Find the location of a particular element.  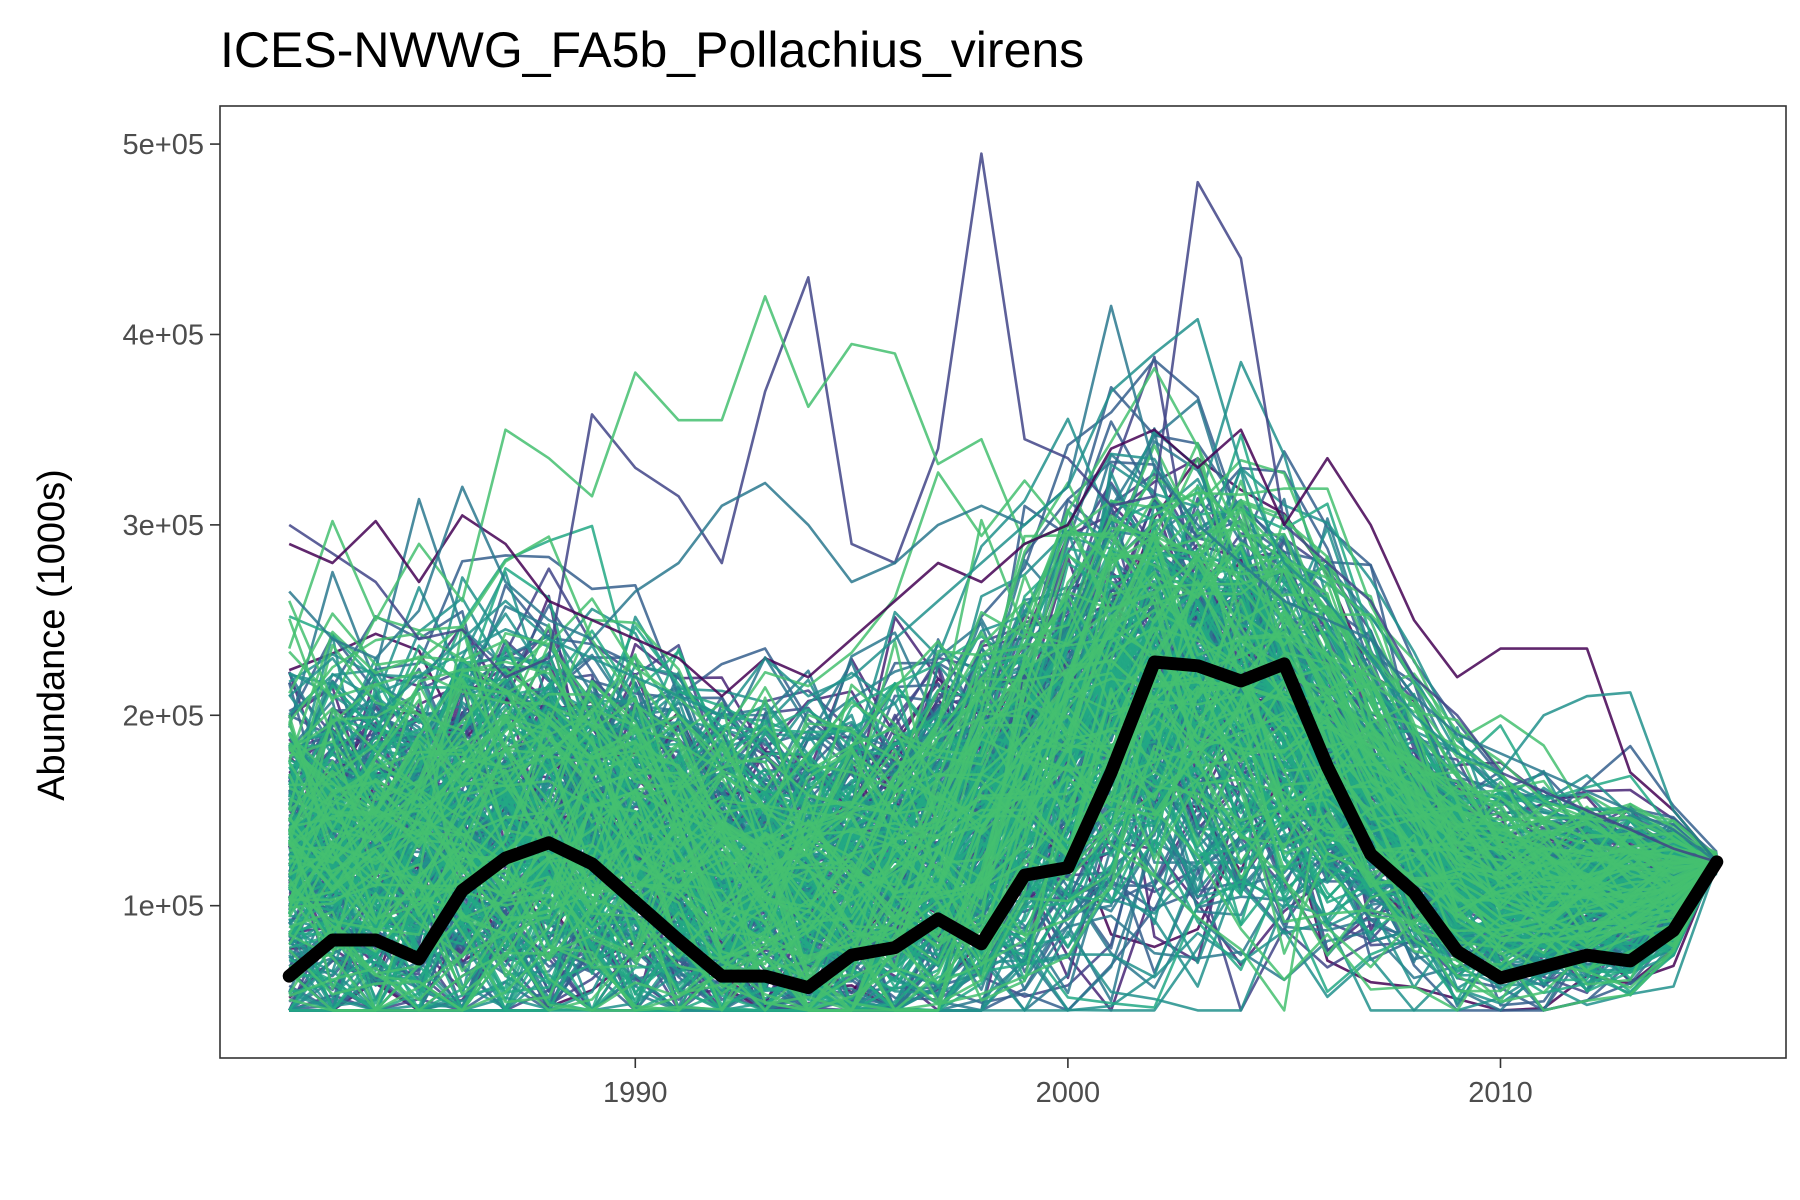

y-tick-label: 3e+05 is located at coordinates (163, 526).